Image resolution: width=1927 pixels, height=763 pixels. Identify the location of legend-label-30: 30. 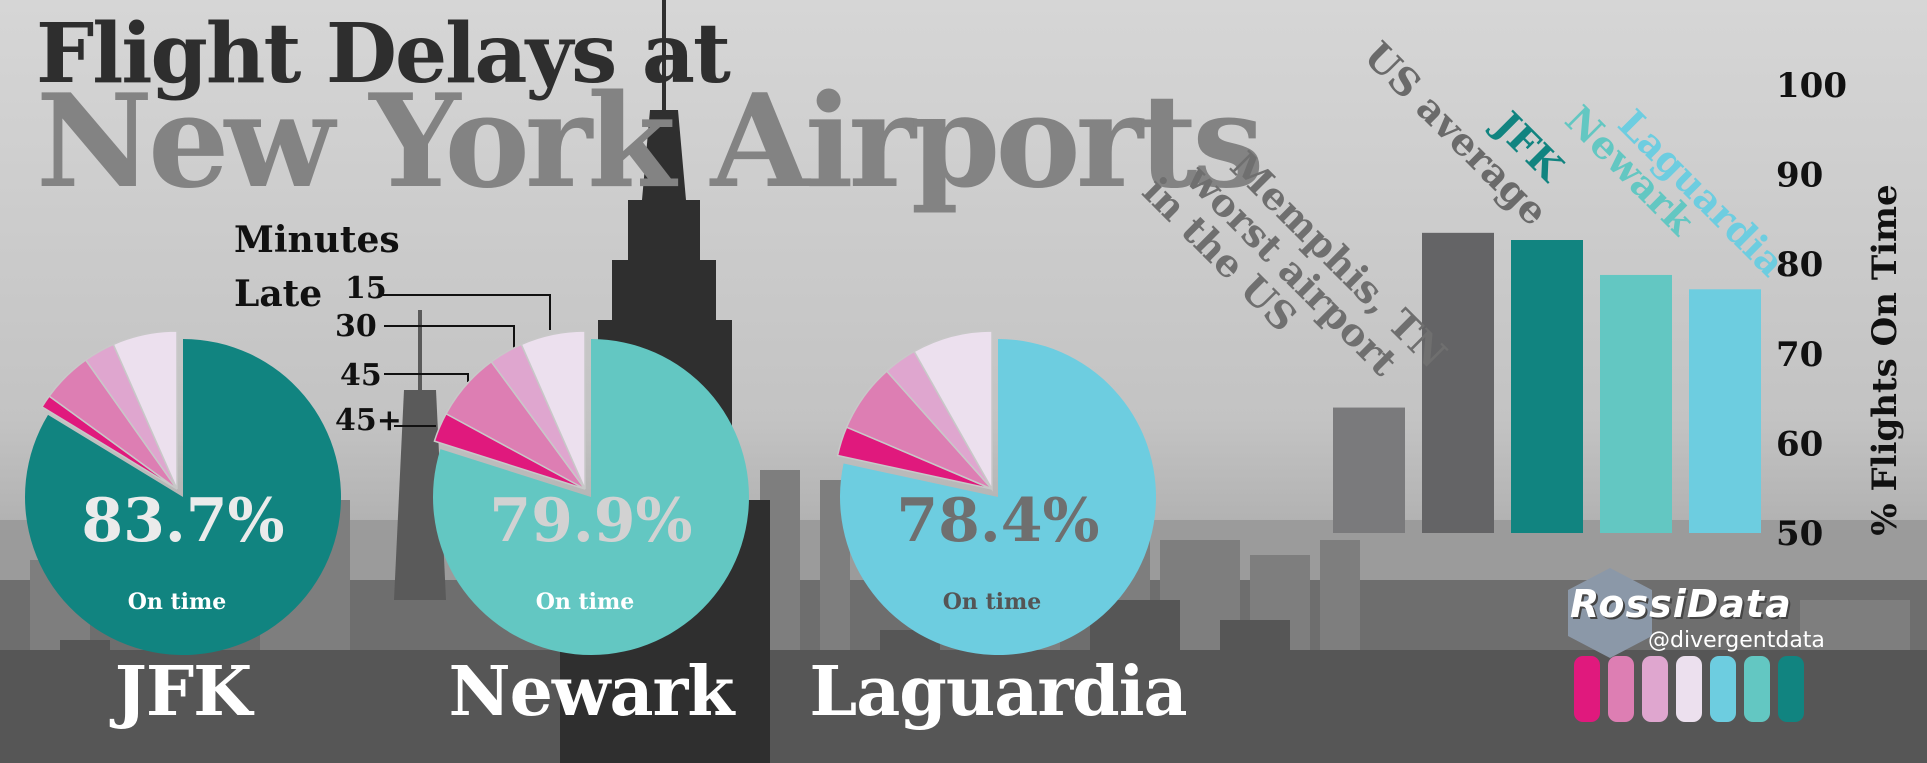
(356, 326).